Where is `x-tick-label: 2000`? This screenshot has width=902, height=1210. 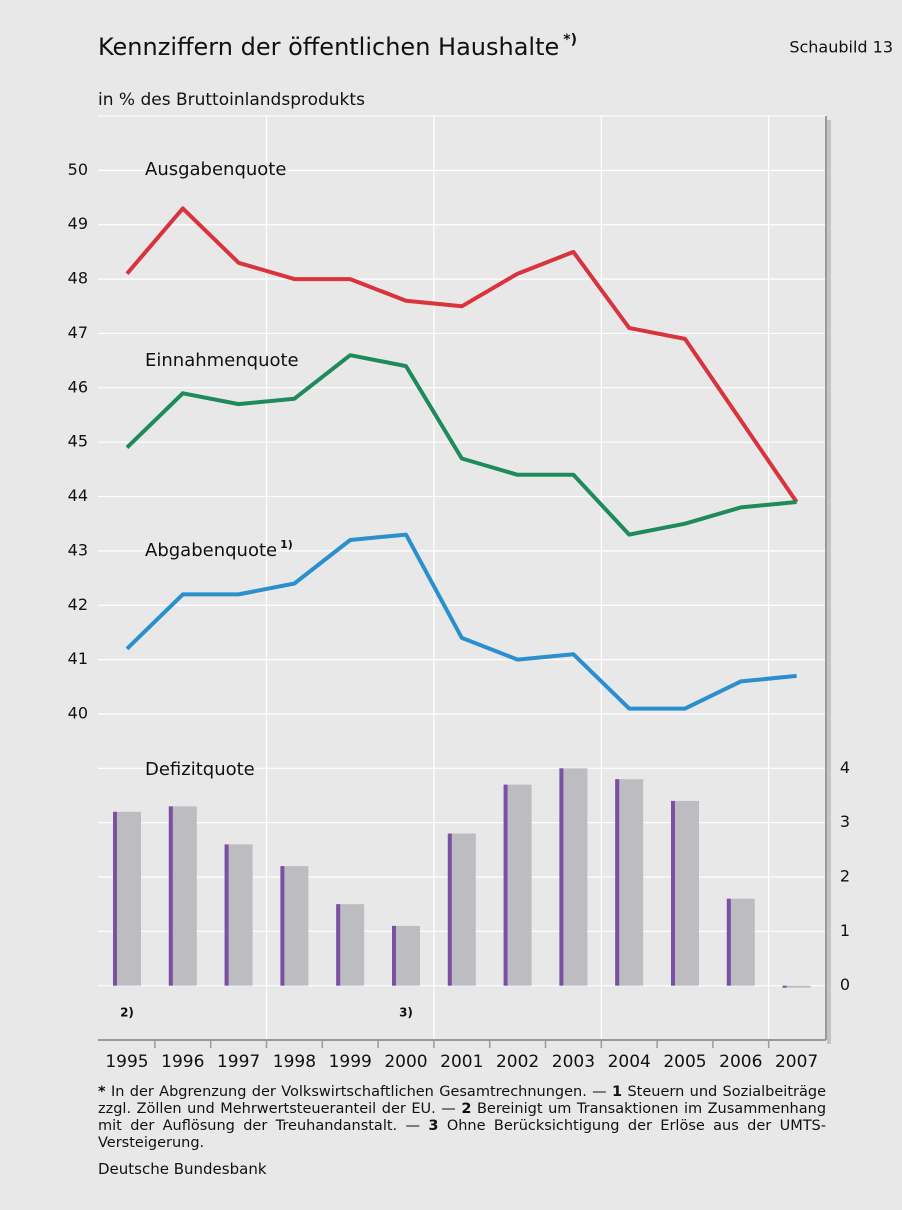
x-tick-label: 2000 is located at coordinates (405, 1062).